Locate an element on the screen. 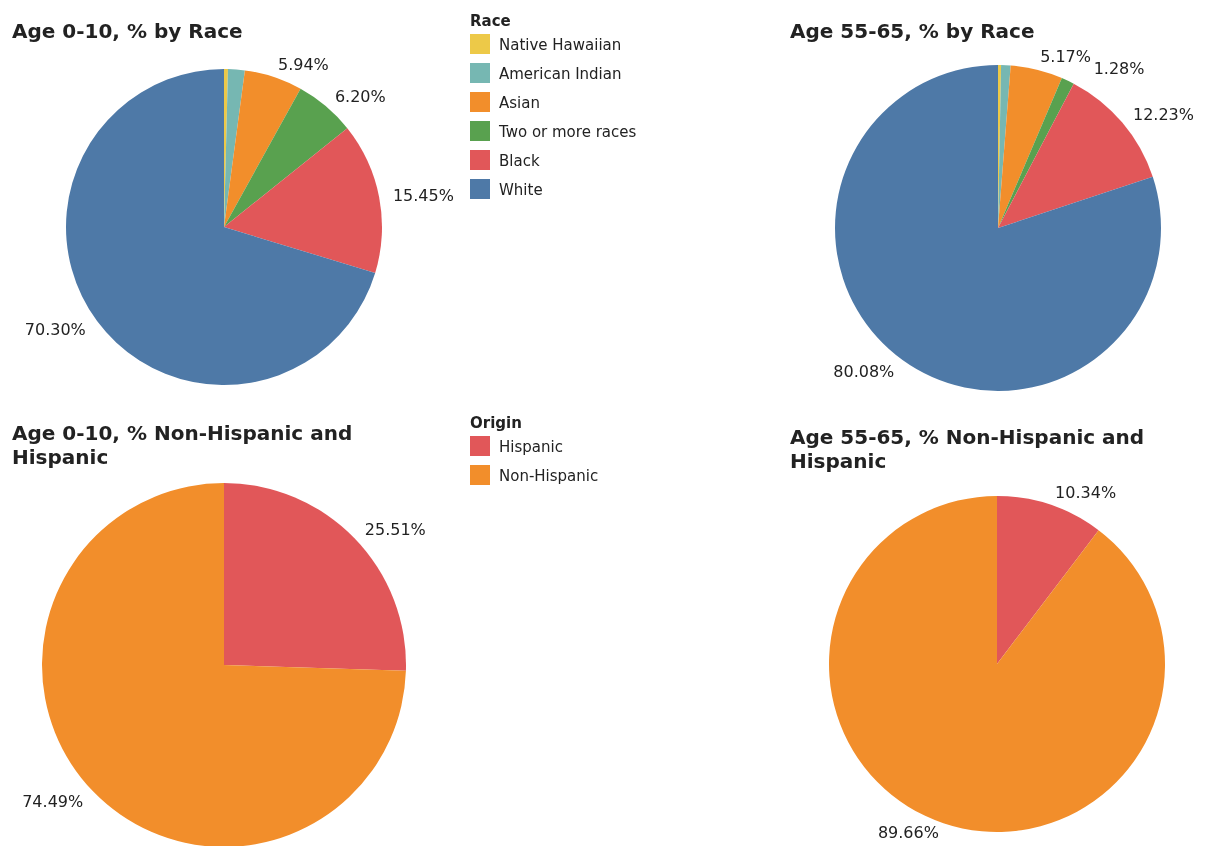 The image size is (1214, 846). chart-title: Age 55-65, % Non-Hispanic and Hispanic is located at coordinates (967, 449).